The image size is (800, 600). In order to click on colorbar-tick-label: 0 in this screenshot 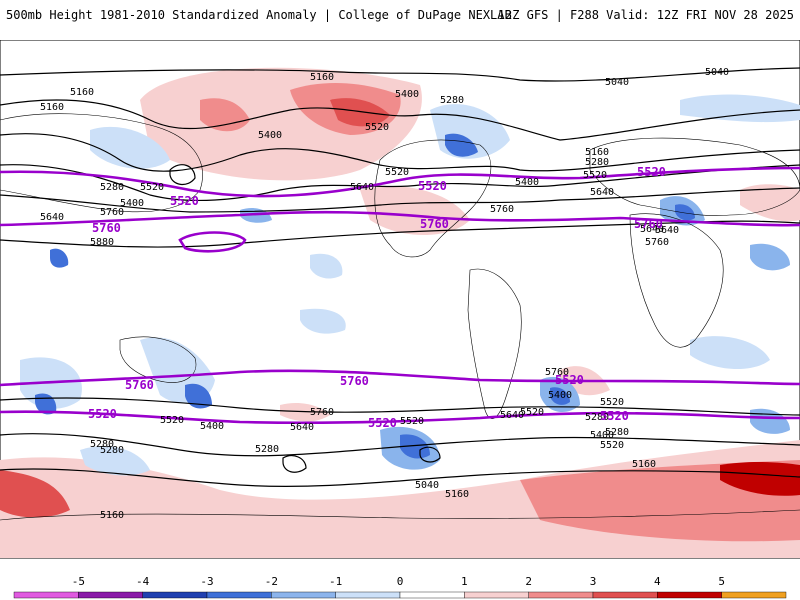, I will do `click(400, 581)`.